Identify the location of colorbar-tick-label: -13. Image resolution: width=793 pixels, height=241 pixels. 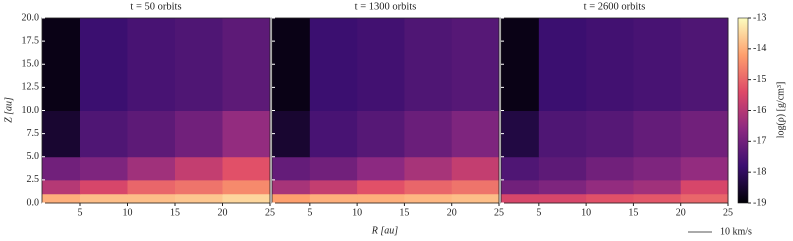
(759, 17).